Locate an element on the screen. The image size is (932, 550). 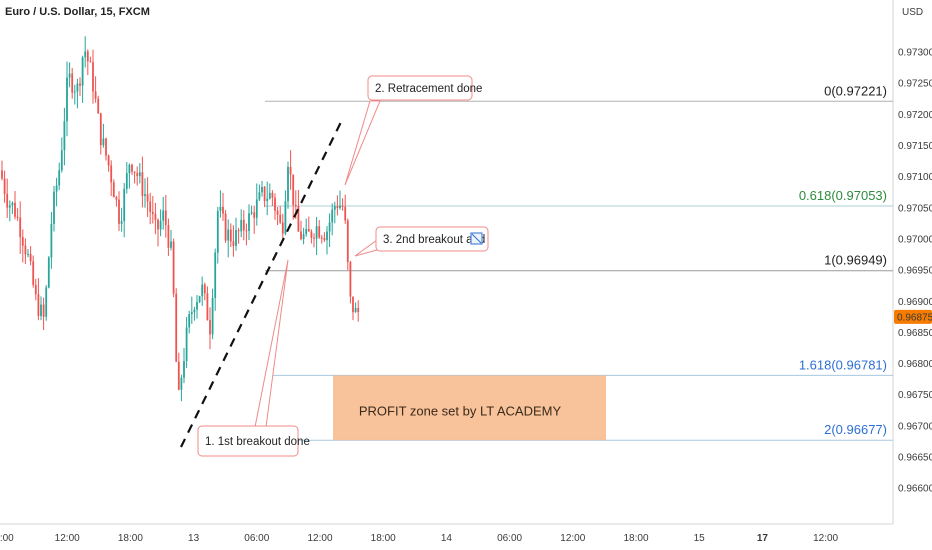
svg-text: 0.96875 is located at coordinates (914, 317).